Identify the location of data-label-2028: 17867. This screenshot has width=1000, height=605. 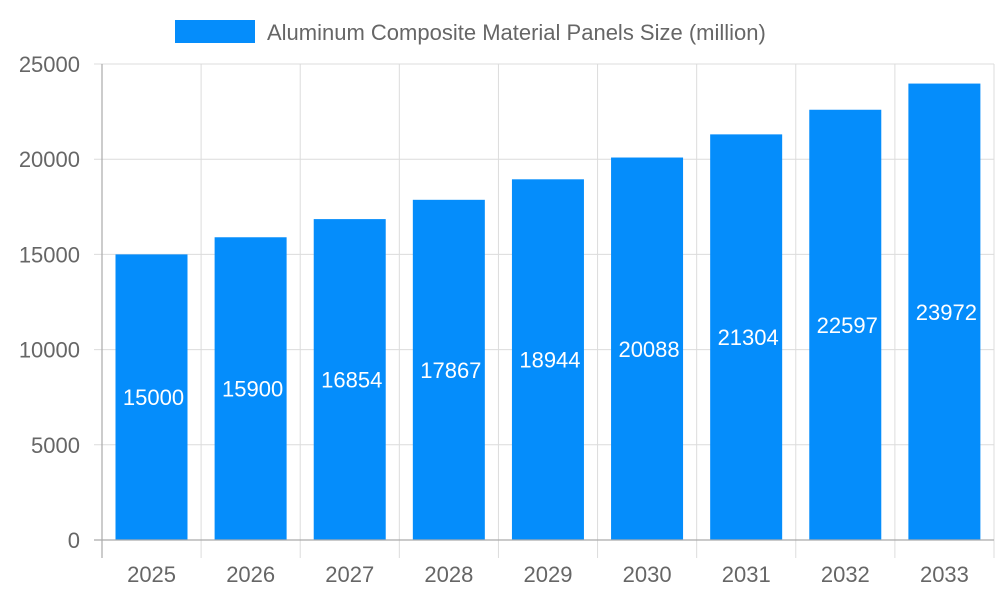
(450, 370).